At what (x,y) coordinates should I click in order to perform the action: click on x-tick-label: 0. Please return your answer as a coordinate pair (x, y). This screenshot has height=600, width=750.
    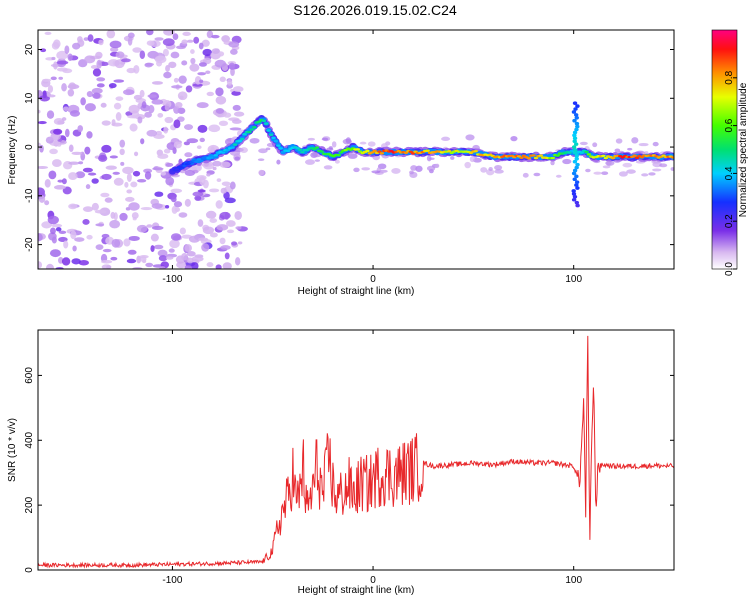
    Looking at the image, I should click on (373, 580).